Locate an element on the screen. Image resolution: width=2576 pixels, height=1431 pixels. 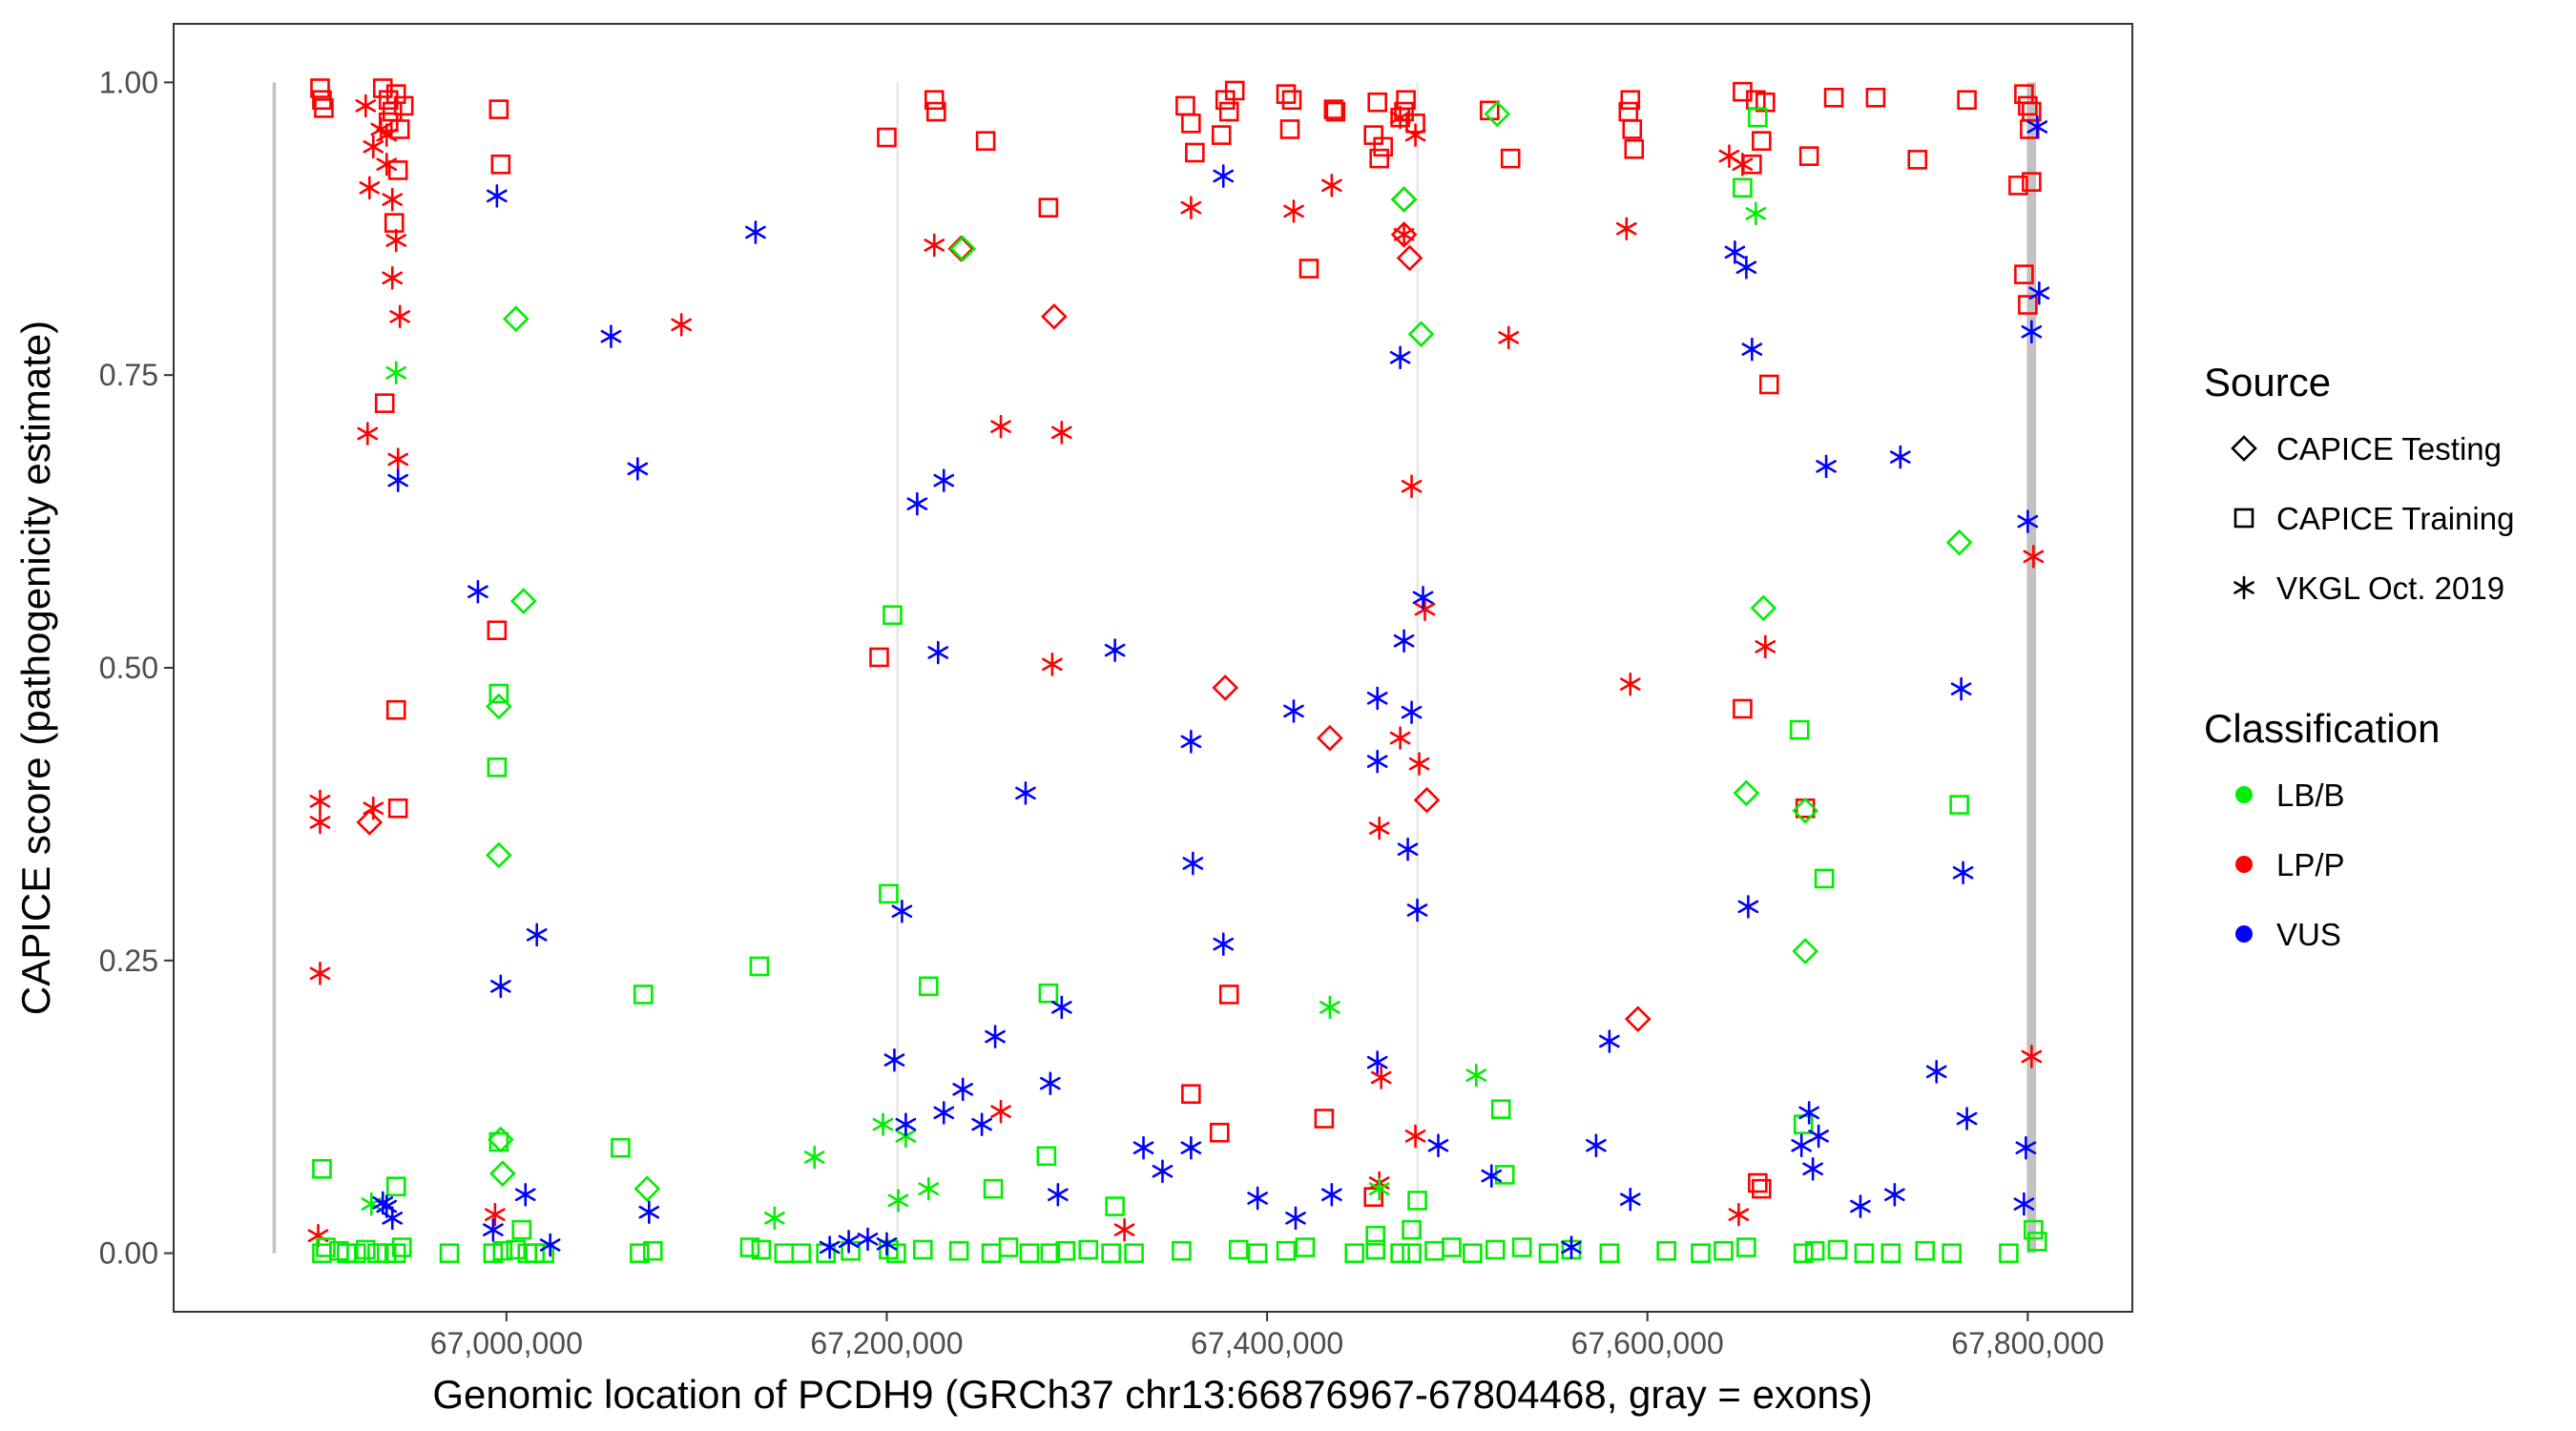
y-tick-label: 0.50 is located at coordinates (128, 668).